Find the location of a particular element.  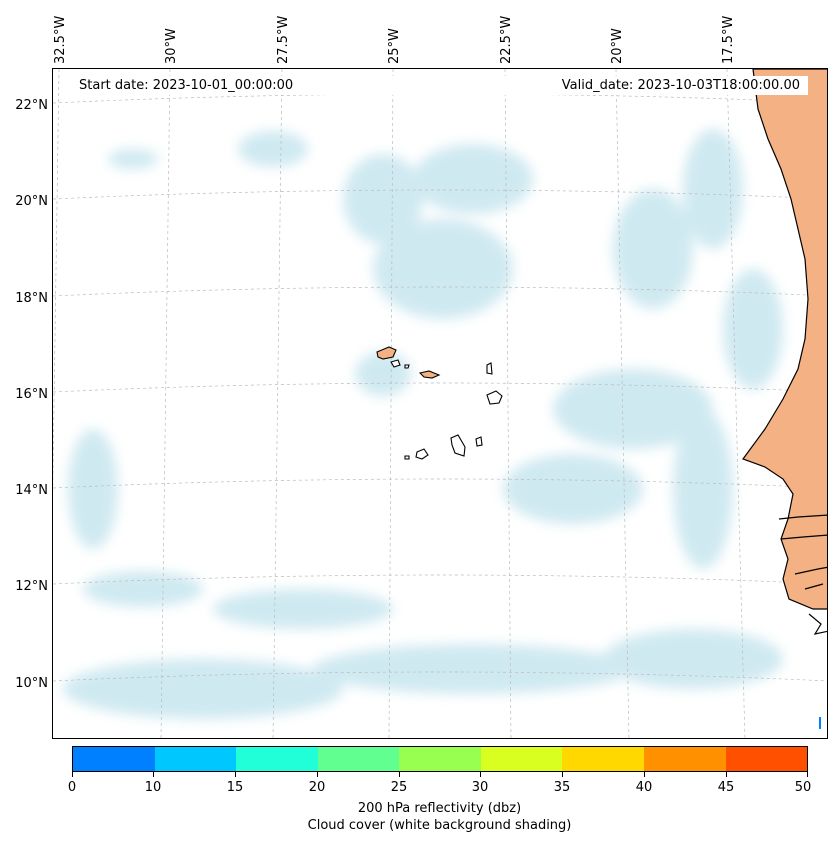

island-boa-vista is located at coordinates (494, 397).